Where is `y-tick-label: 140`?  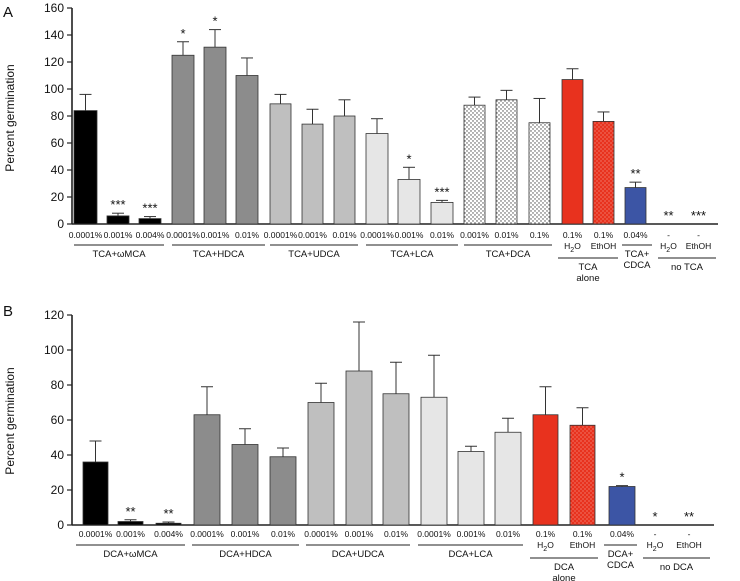
y-tick-label: 140 is located at coordinates (54, 35).